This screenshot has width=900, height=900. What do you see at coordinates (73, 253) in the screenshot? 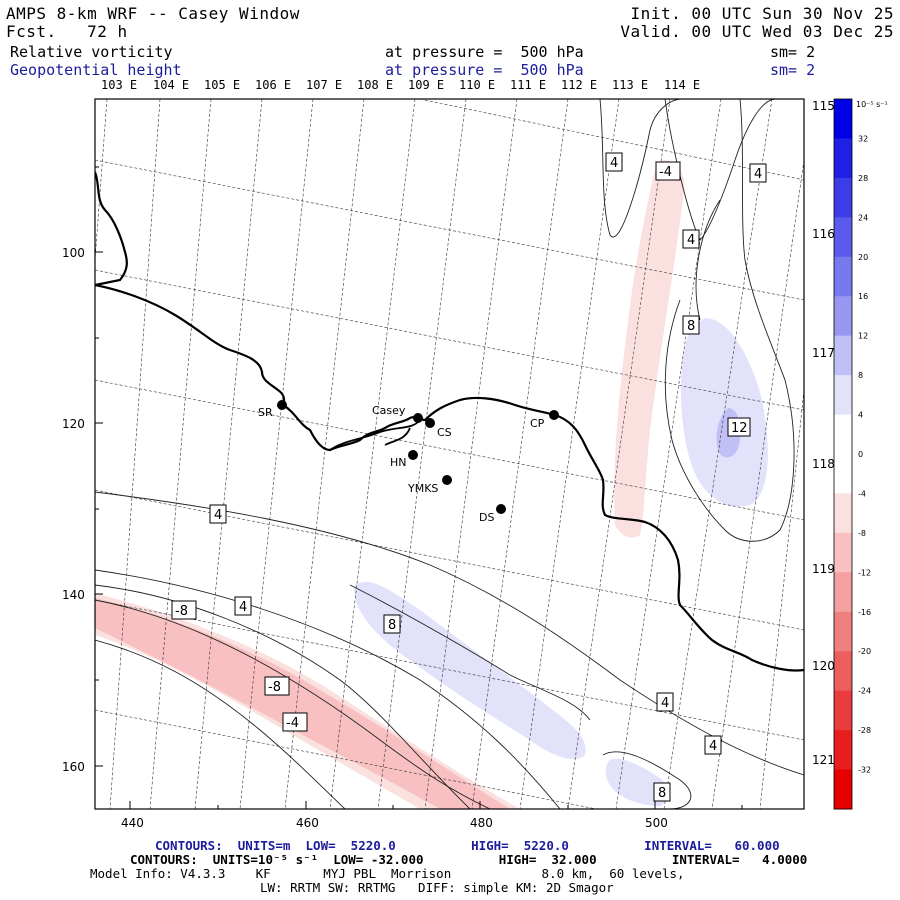
I see `y-tick-label: 100` at bounding box center [73, 253].